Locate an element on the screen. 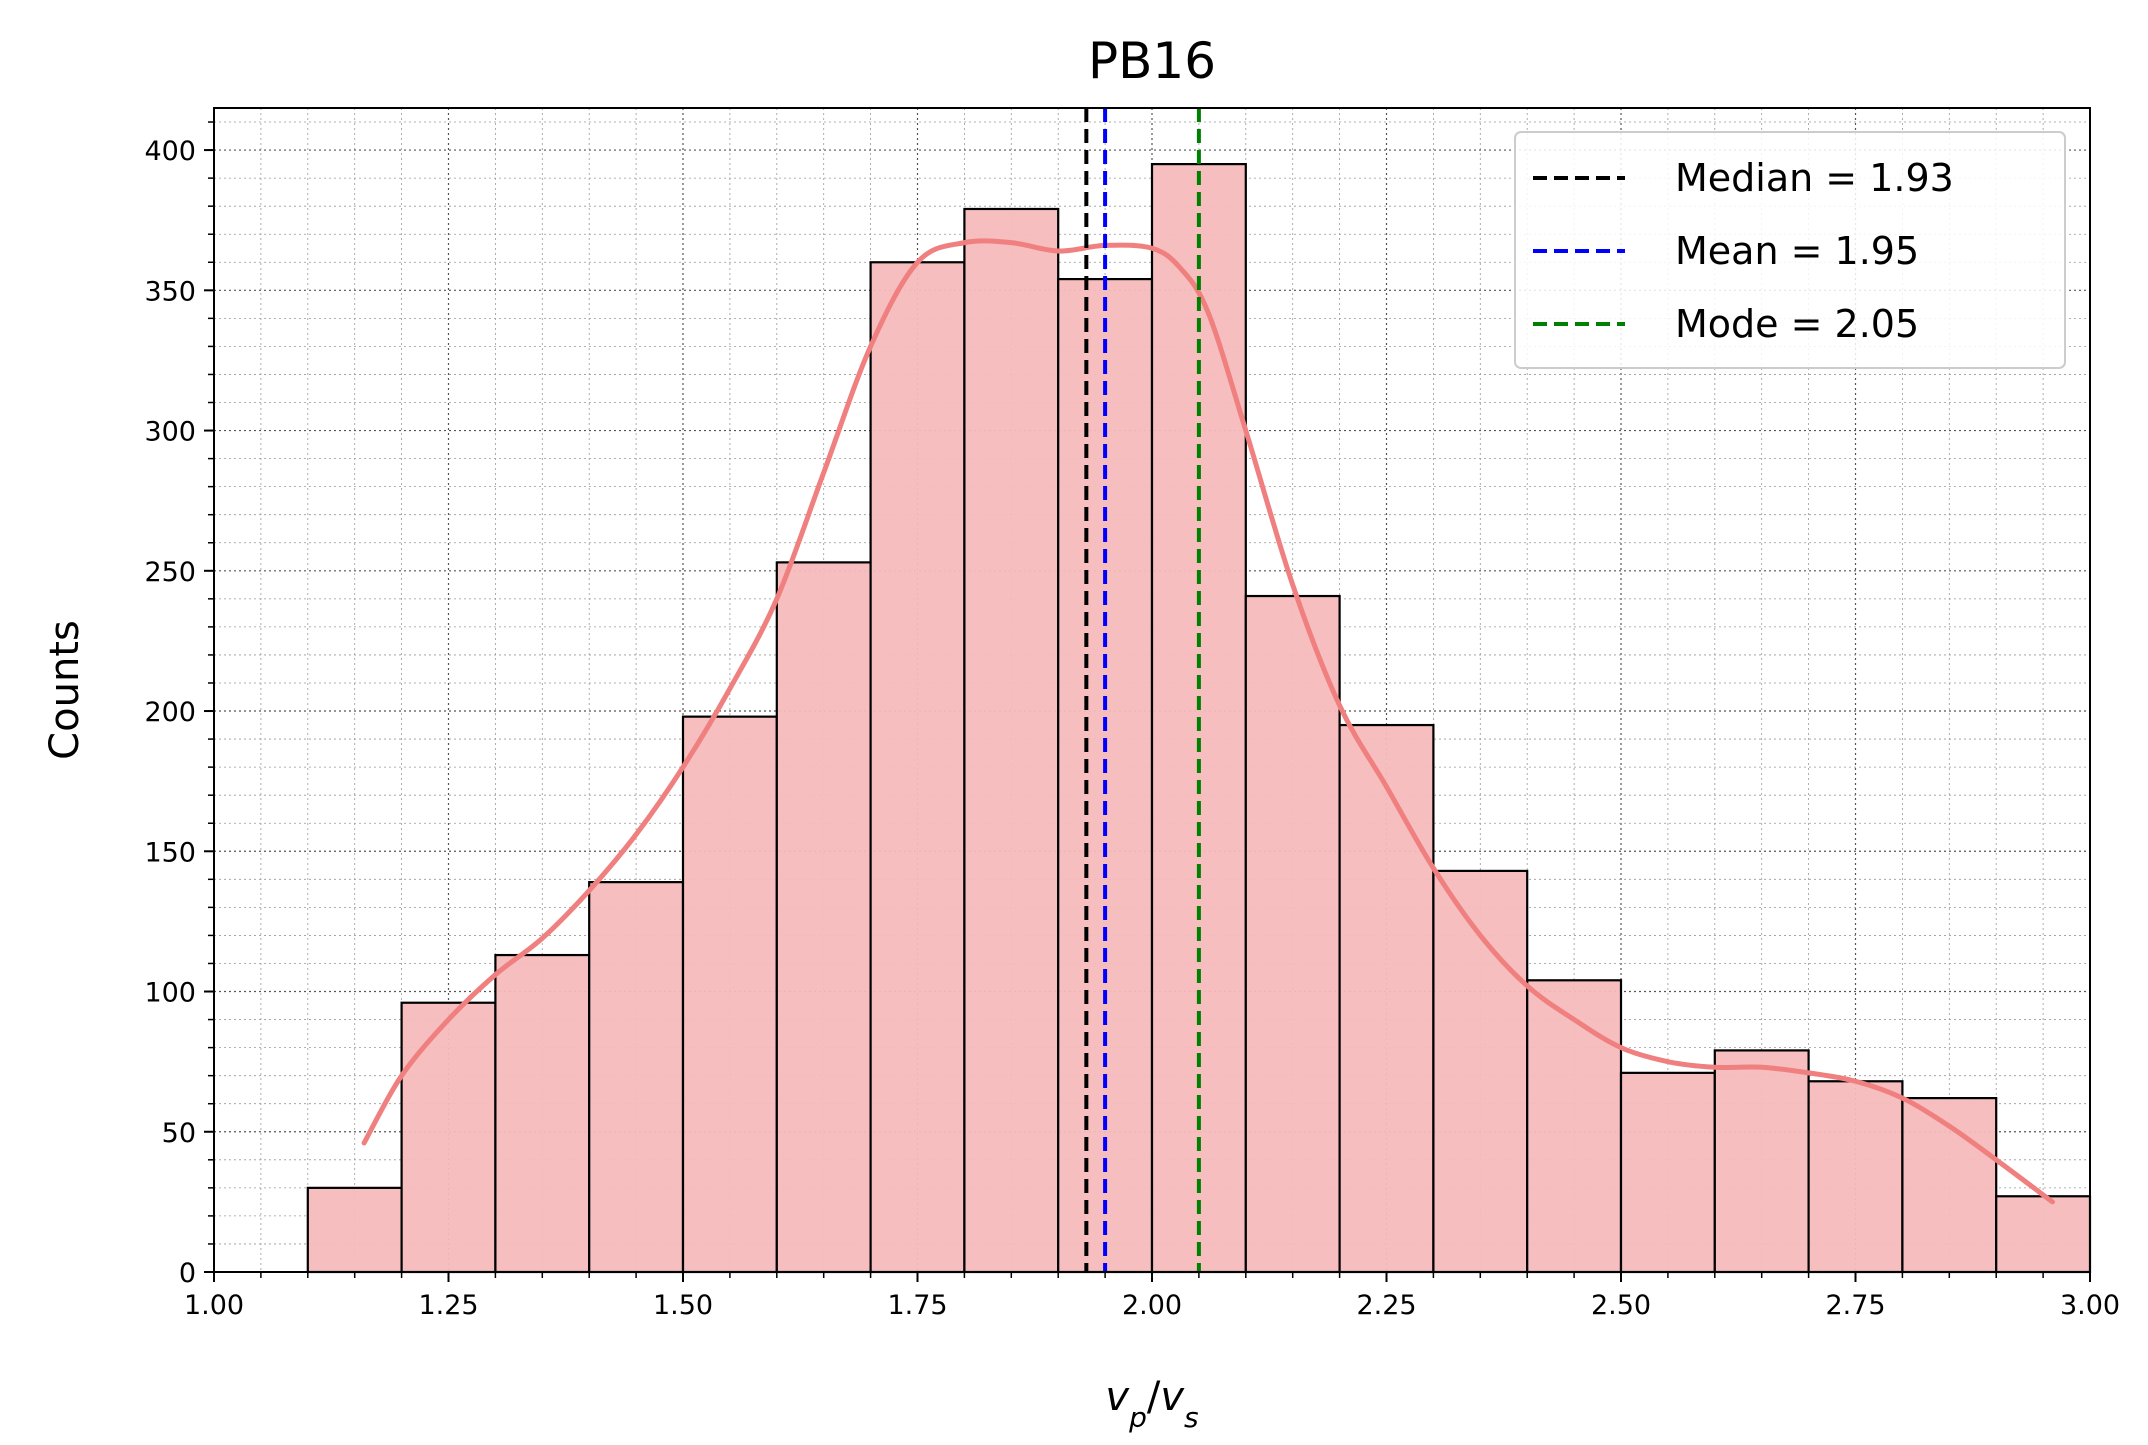 The height and width of the screenshot is (1445, 2148). legend: Median = 1.93 Mean = 1.95 Mode = 2.05 is located at coordinates (1790, 250).